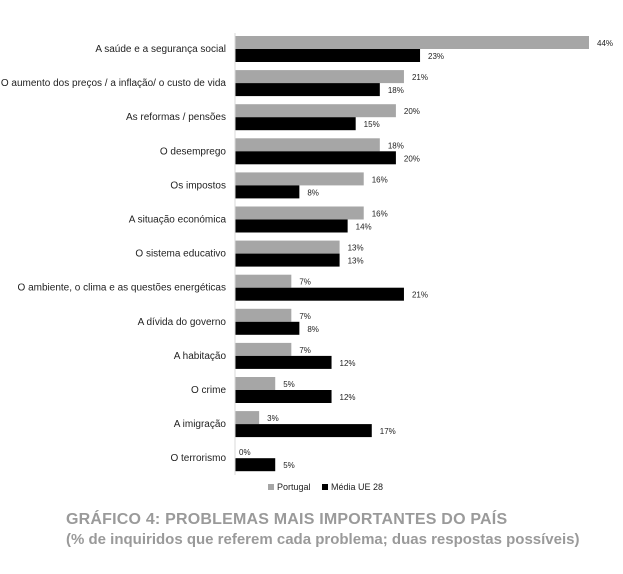  What do you see at coordinates (372, 124) in the screenshot?
I see `data-label: 15%` at bounding box center [372, 124].